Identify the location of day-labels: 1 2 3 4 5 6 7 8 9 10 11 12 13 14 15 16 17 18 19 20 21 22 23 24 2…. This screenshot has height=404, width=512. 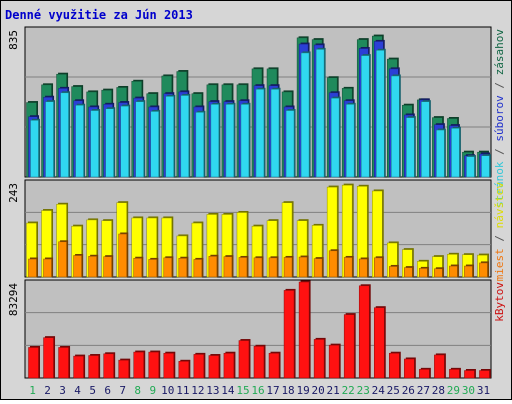
(259, 390).